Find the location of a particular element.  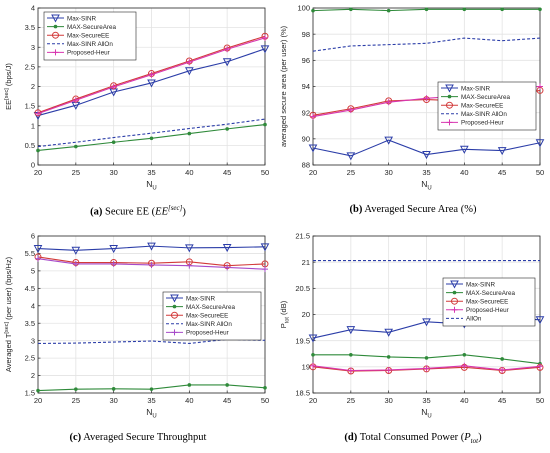

caption-d: (d) Total Consumed Power (Ptot) is located at coordinates (413, 438).